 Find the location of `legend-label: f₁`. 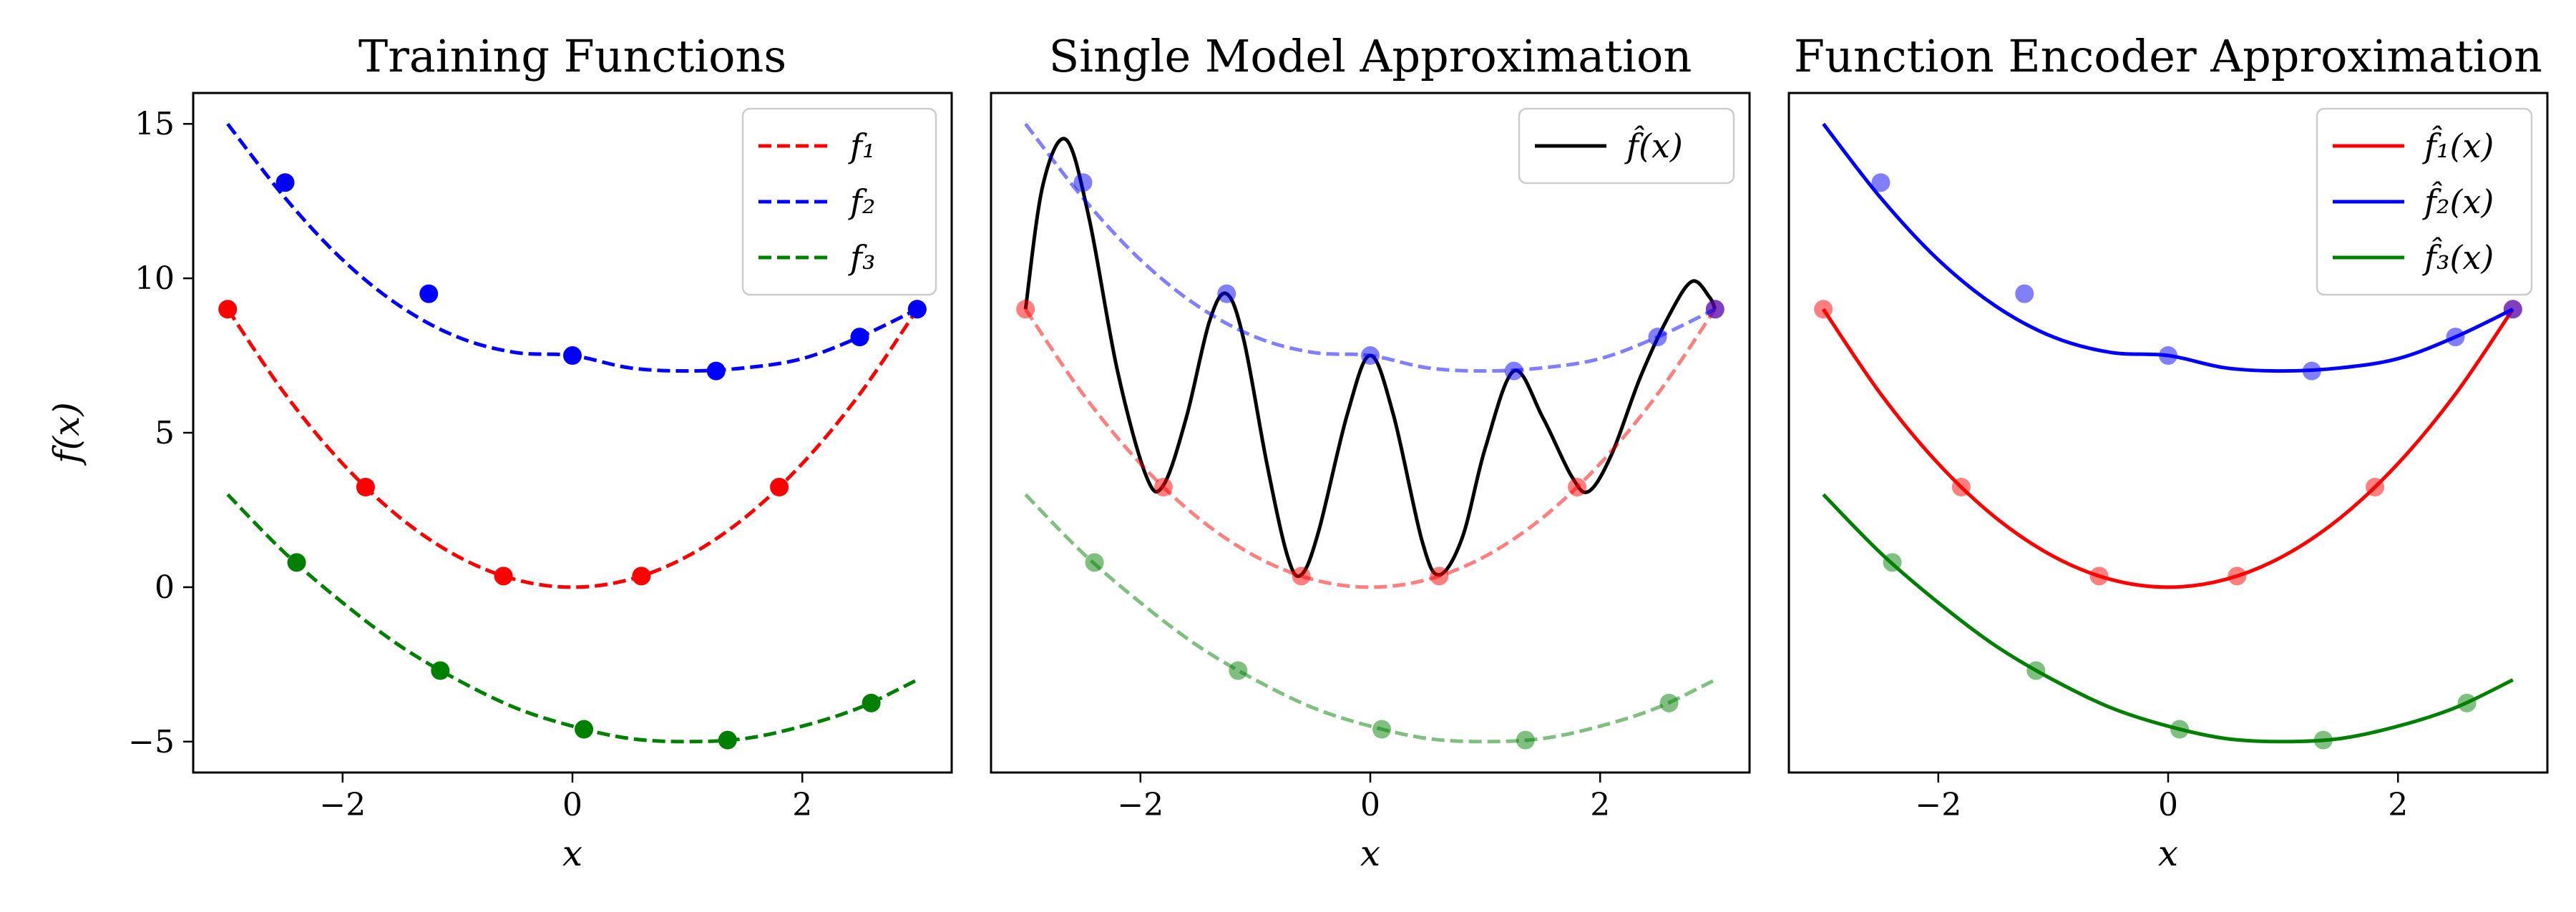

legend-label: f₁ is located at coordinates (861, 146).